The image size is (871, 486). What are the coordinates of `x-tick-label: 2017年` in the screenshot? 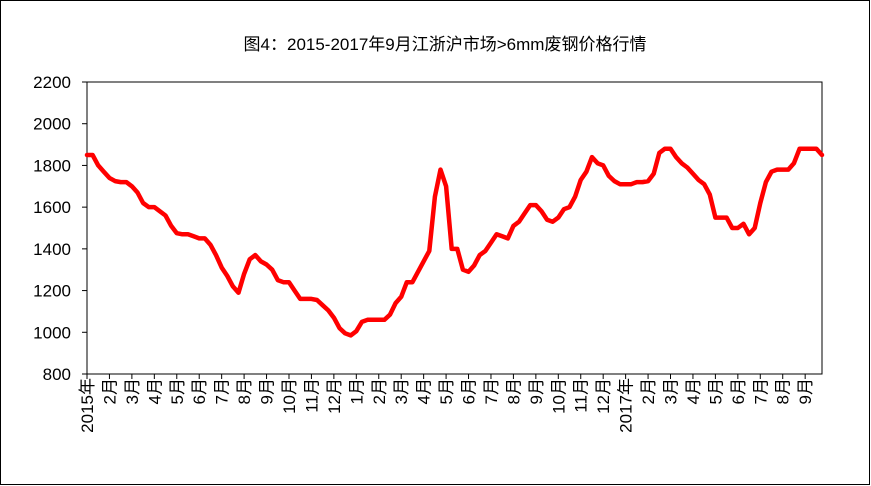 It's located at (626, 405).